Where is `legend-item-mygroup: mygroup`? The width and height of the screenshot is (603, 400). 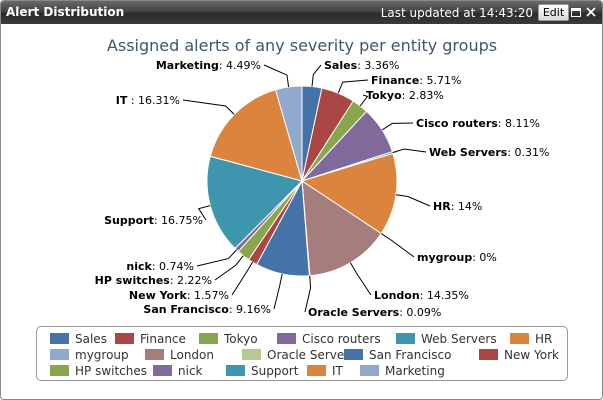 legend-item-mygroup: mygroup is located at coordinates (89, 355).